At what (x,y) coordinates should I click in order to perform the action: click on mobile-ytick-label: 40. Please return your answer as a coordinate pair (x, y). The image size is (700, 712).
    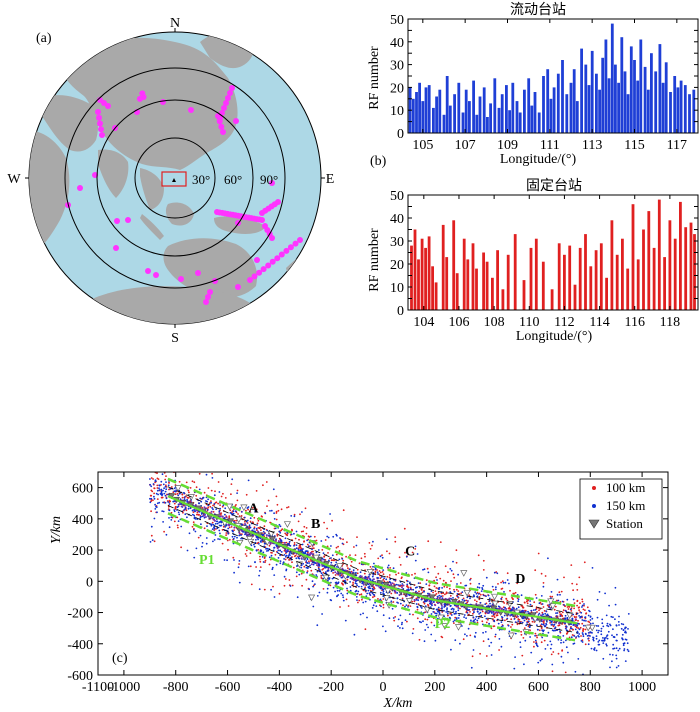
    Looking at the image, I should click on (397, 43).